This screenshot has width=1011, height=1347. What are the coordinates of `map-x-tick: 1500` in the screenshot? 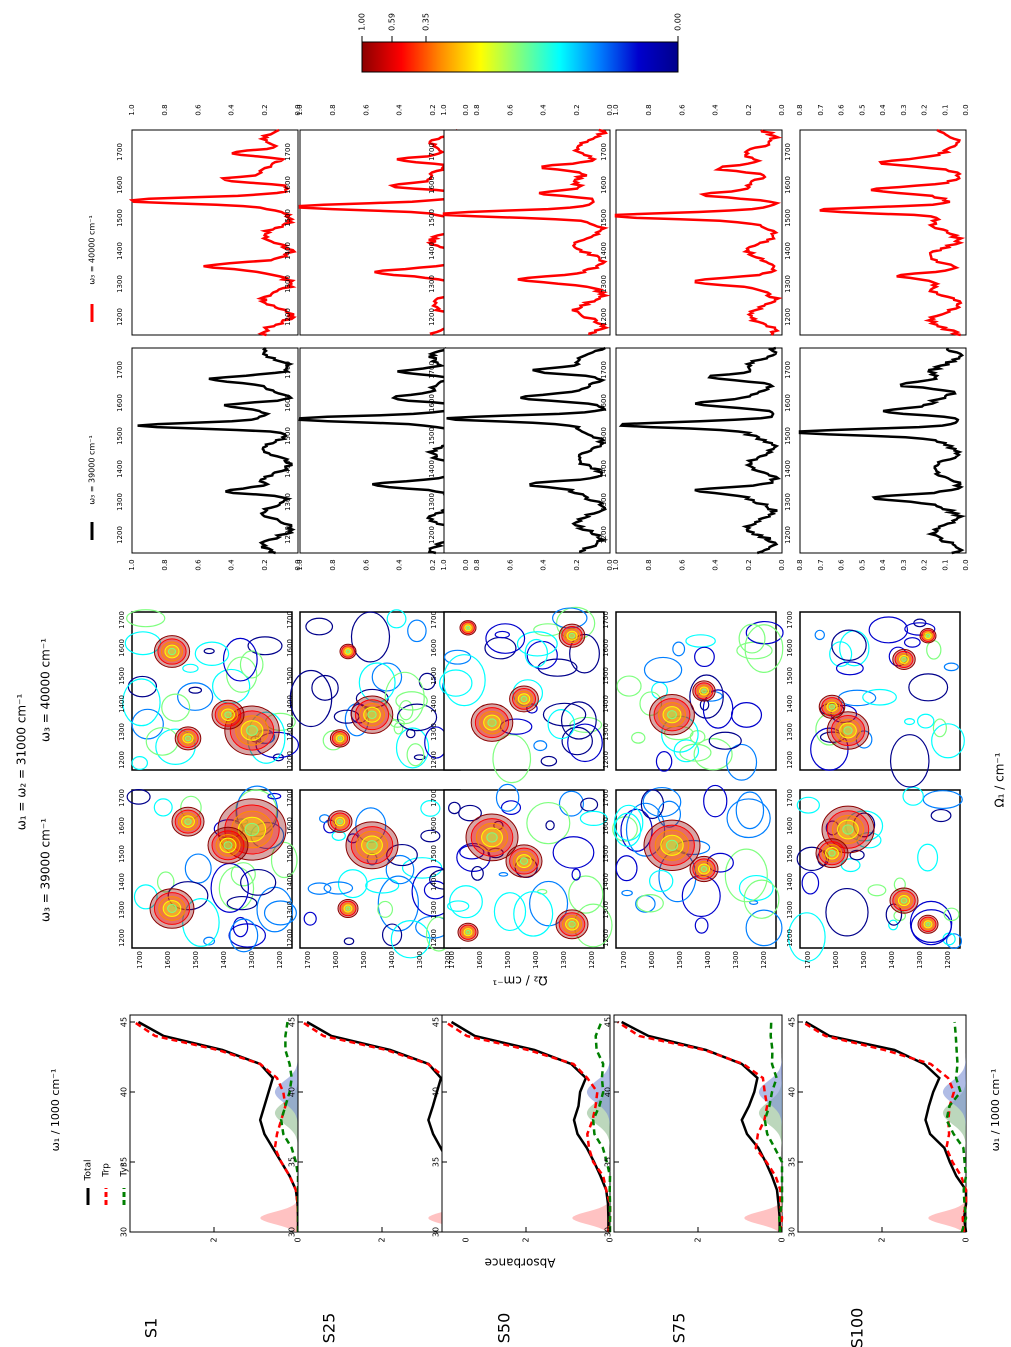 It's located at (606, 854).